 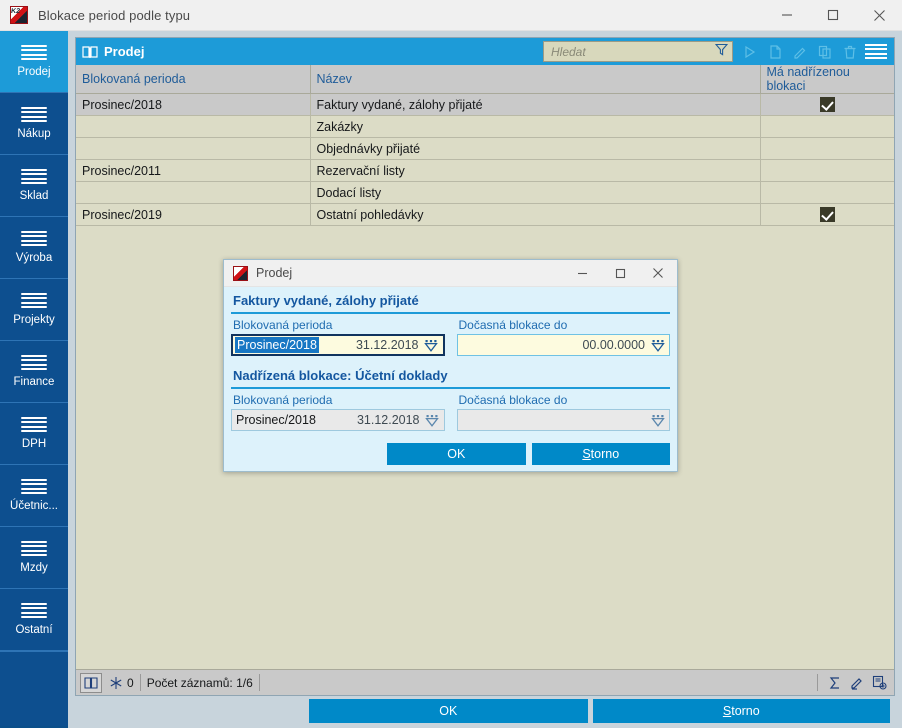 I want to click on column-header-flag: Má nadřízenou blokaci, so click(x=827, y=79).